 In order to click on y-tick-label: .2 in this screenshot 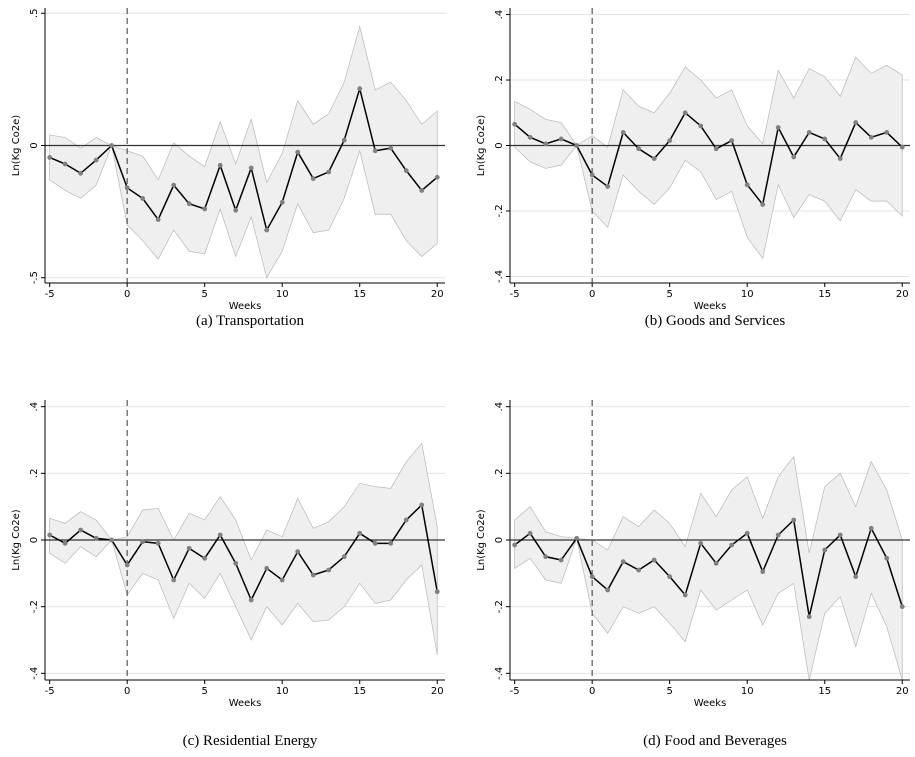, I will do `click(499, 80)`.